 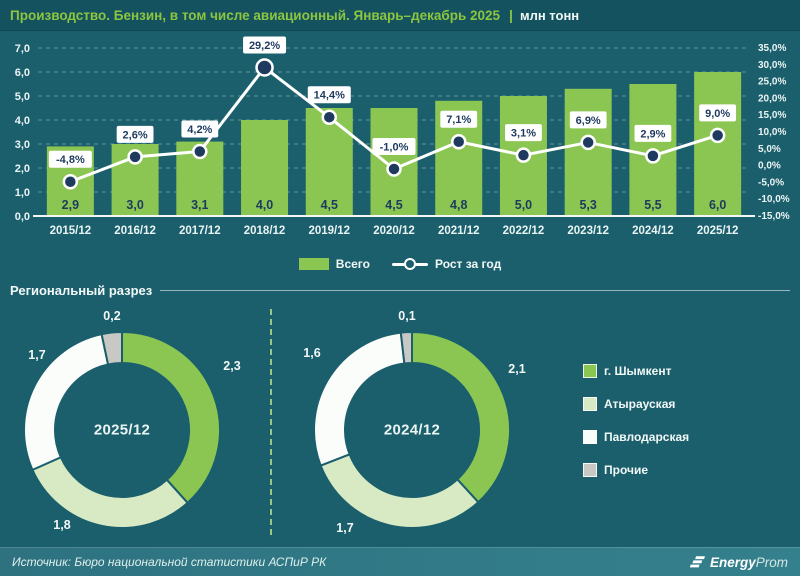 I want to click on svg-text: 5,5, so click(x=652, y=205).